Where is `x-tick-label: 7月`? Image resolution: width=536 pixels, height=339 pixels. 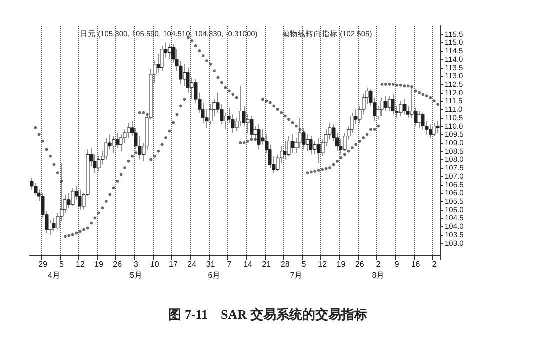
x-tick-label: 7月 is located at coordinates (296, 275).